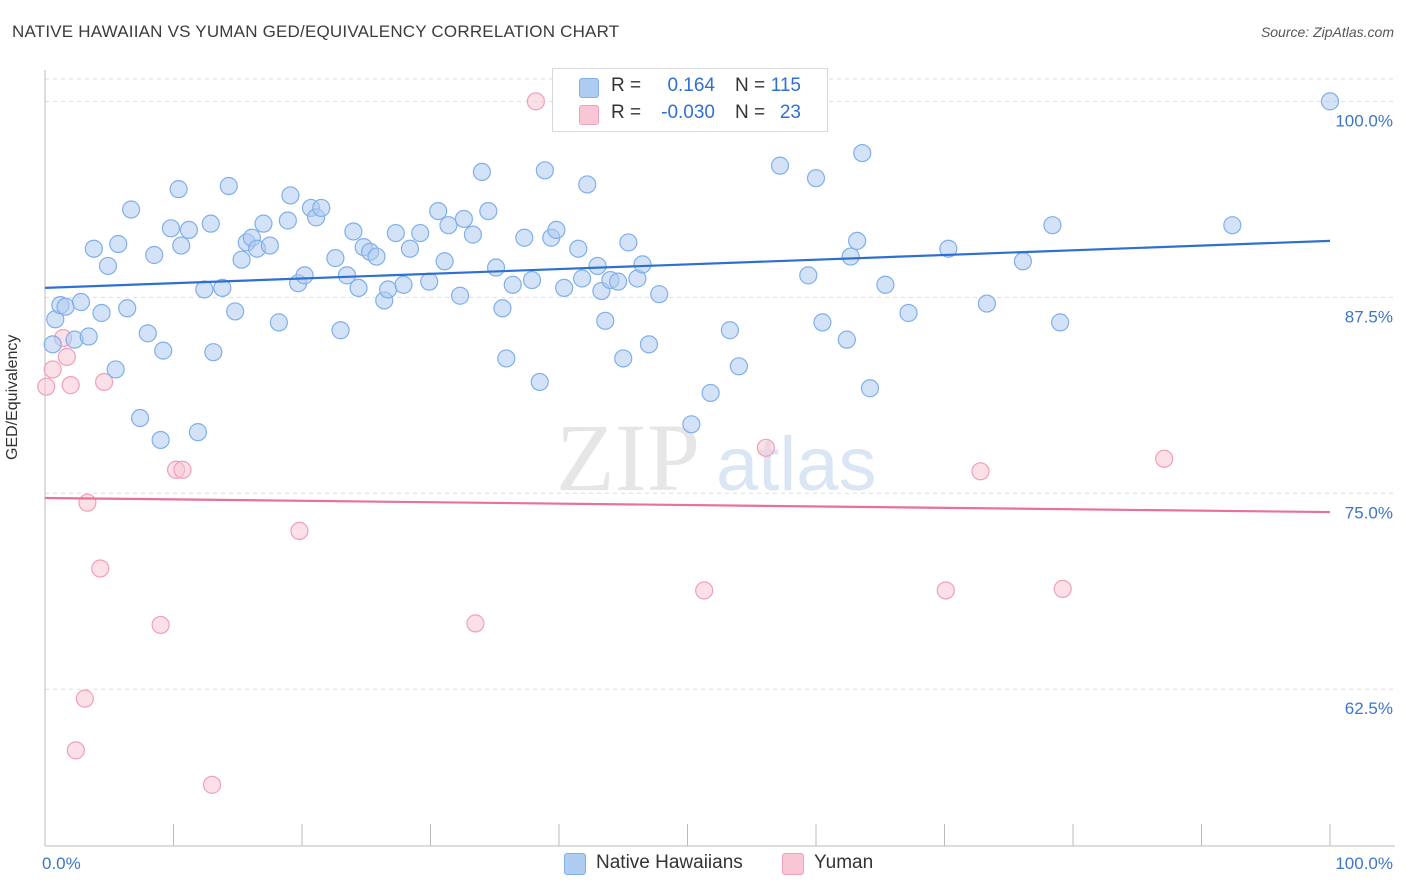 The height and width of the screenshot is (892, 1406). What do you see at coordinates (687, 264) in the screenshot?
I see `native-hawaiian-trend-line` at bounding box center [687, 264].